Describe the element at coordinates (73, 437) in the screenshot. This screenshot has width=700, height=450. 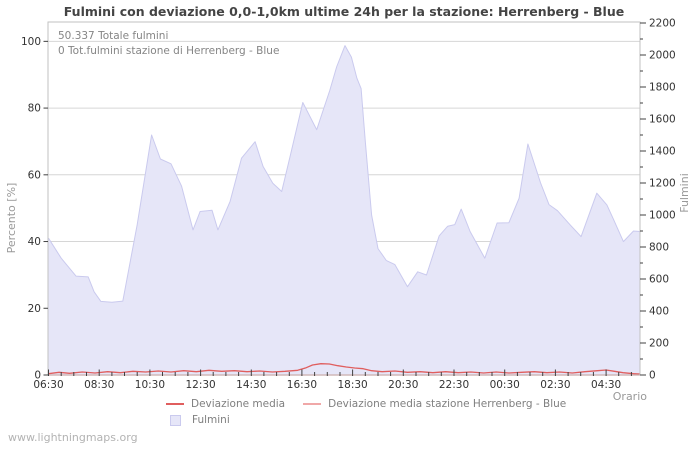
I see `watermark: www.lightningmaps.org` at that location.